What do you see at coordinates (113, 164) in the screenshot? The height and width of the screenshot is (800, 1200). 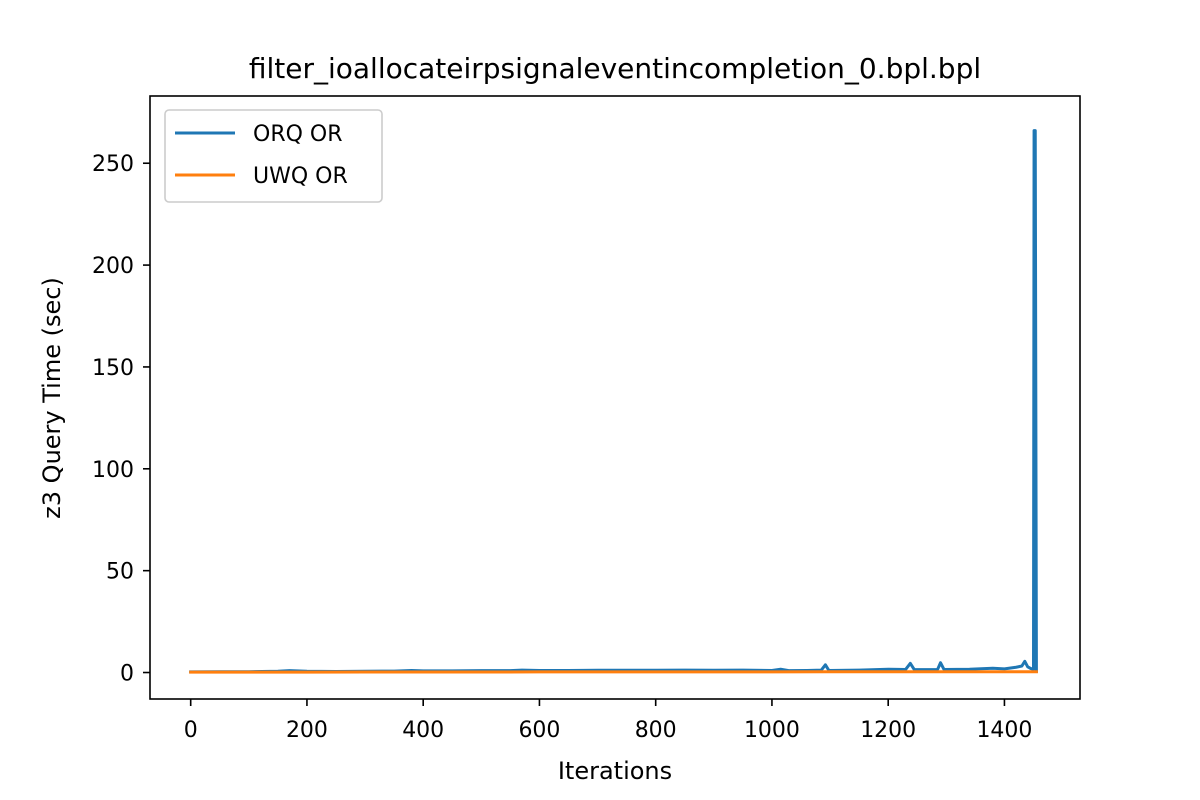 I see `y-tick-label: 250` at bounding box center [113, 164].